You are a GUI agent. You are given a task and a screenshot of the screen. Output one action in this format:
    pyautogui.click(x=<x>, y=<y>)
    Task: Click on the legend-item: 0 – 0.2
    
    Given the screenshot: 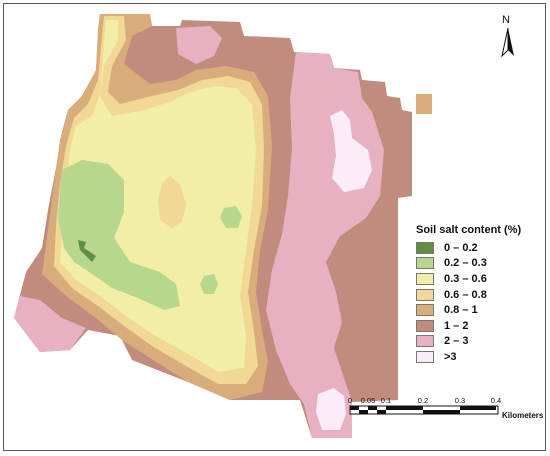 What is the action you would take?
    pyautogui.click(x=476, y=248)
    